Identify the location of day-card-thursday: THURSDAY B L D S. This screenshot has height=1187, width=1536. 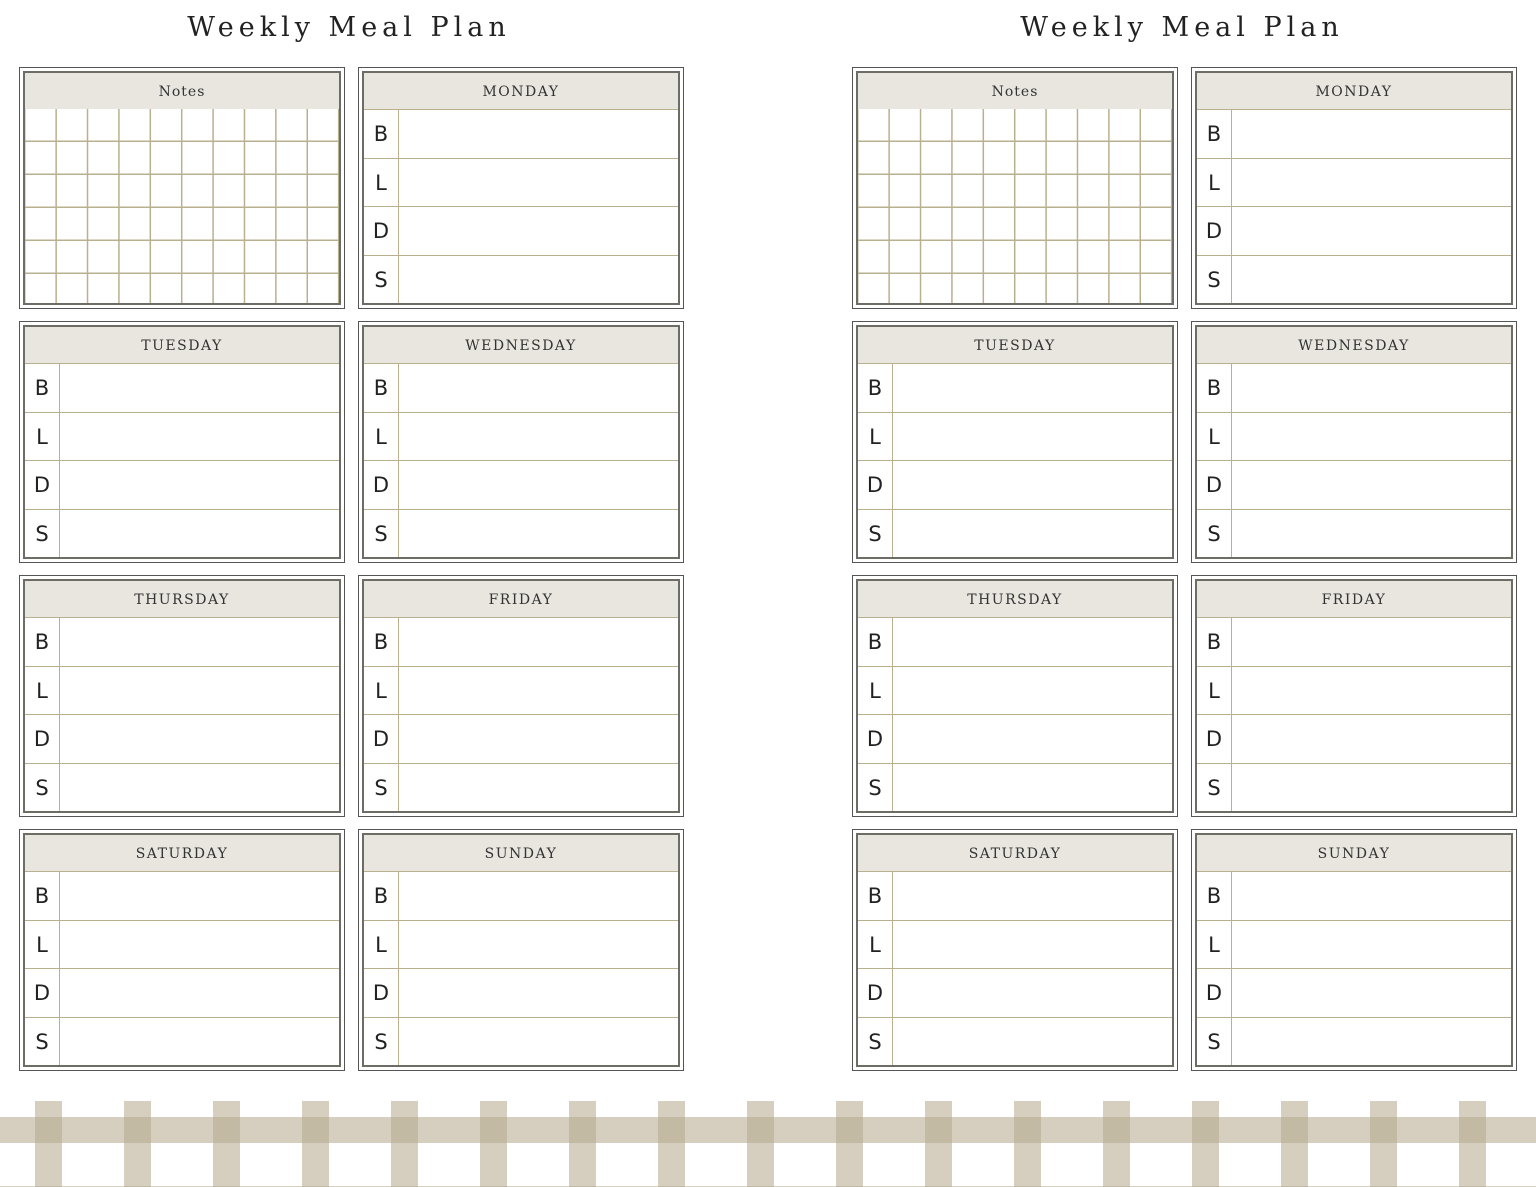
(182, 696).